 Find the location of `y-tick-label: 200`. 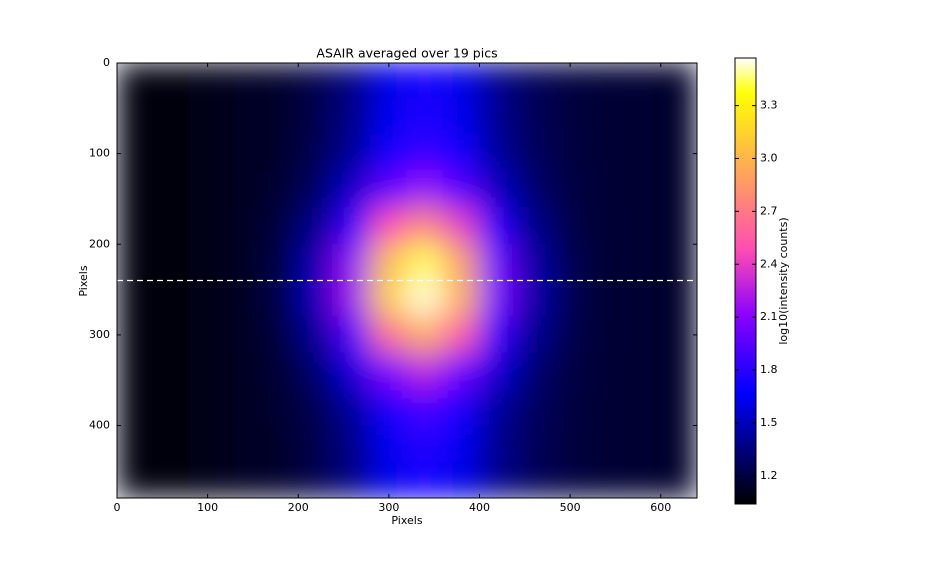

y-tick-label: 200 is located at coordinates (99, 243).